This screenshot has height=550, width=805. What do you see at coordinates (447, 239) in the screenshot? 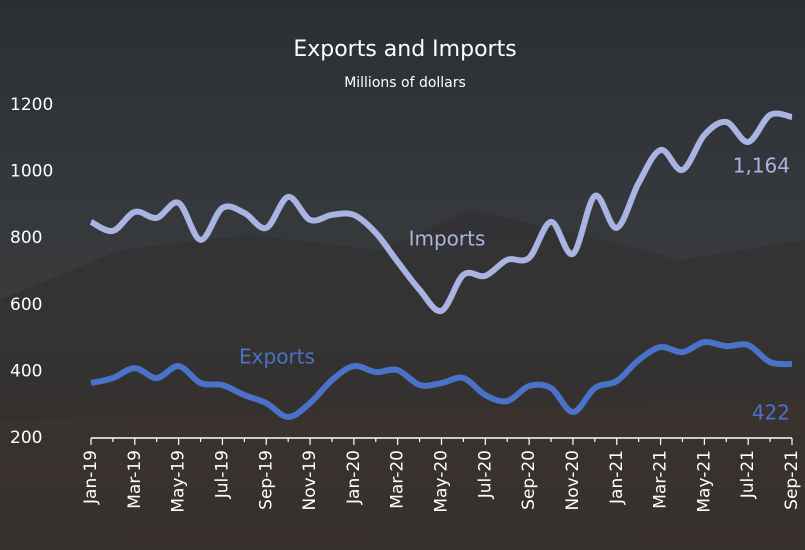
I see `series-label: Imports` at bounding box center [447, 239].